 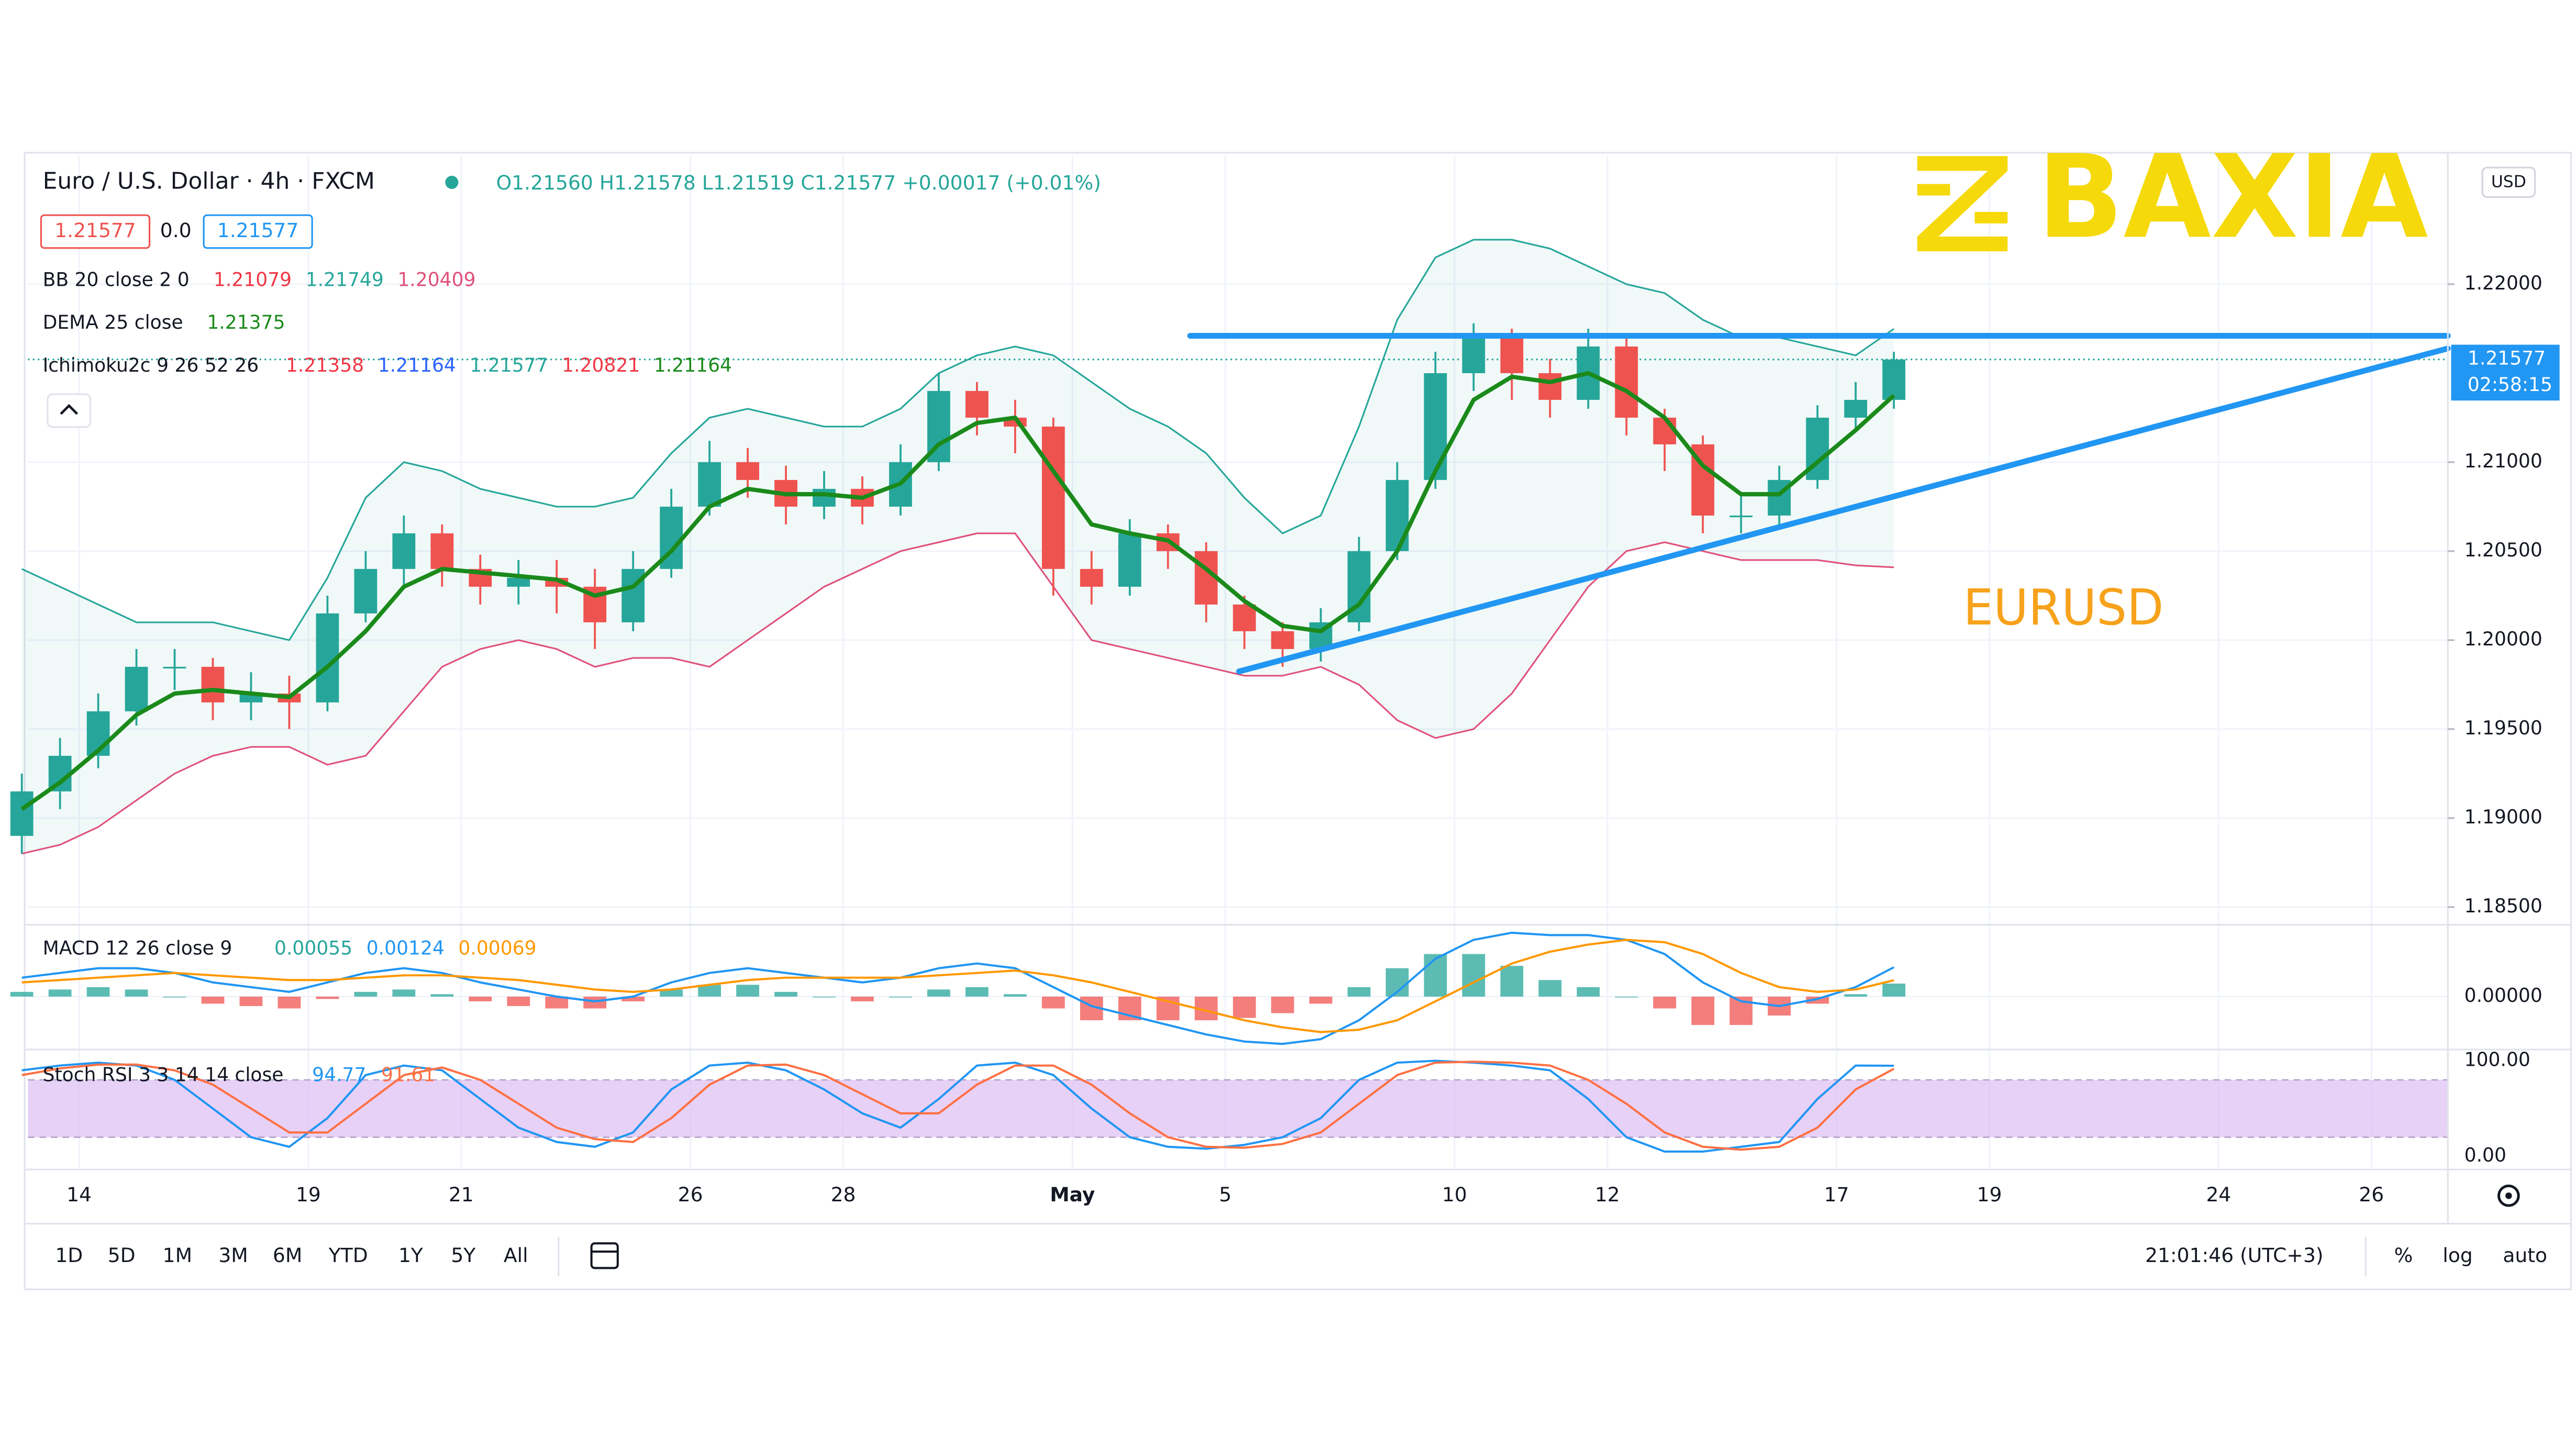 I want to click on countdown: 02:58:15, so click(x=2510, y=385).